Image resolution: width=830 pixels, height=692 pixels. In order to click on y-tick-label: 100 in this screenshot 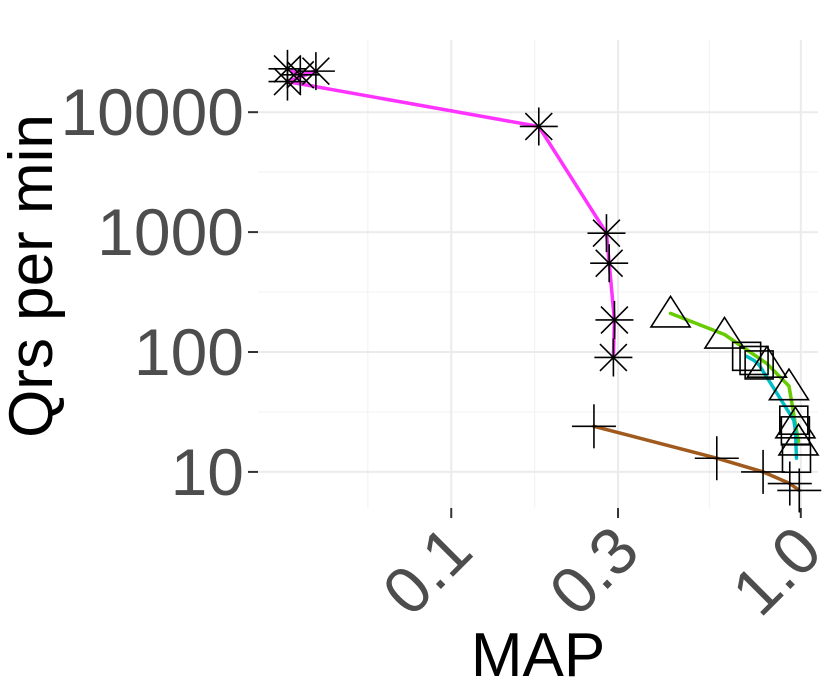, I will do `click(189, 352)`.